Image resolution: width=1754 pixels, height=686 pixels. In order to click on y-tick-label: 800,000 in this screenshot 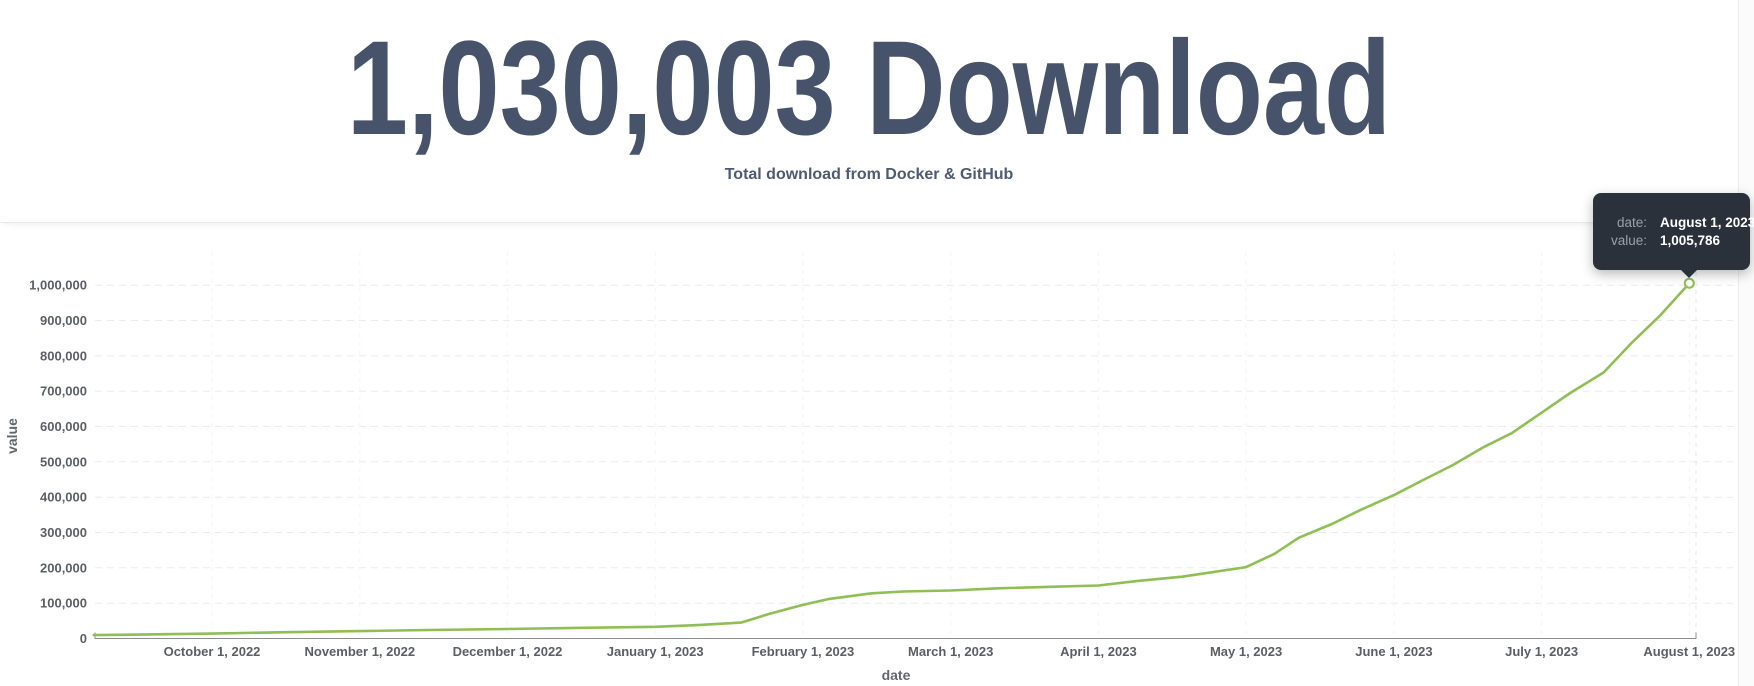, I will do `click(63, 355)`.